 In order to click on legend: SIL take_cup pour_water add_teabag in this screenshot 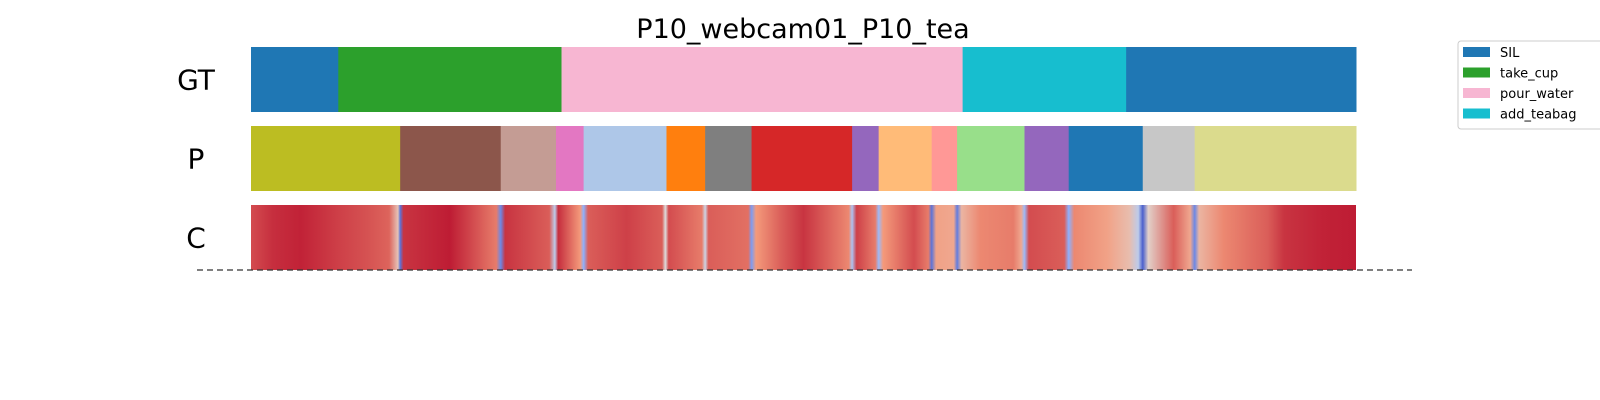, I will do `click(1528, 85)`.